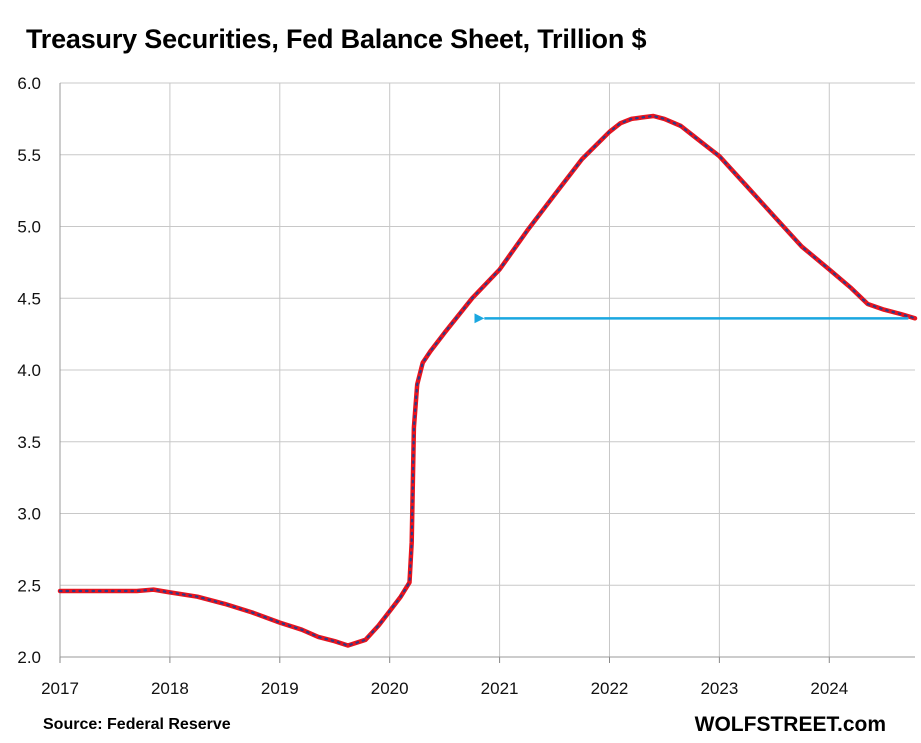 Image resolution: width=921 pixels, height=743 pixels. What do you see at coordinates (390, 688) in the screenshot?
I see `x-tick-label: 2020` at bounding box center [390, 688].